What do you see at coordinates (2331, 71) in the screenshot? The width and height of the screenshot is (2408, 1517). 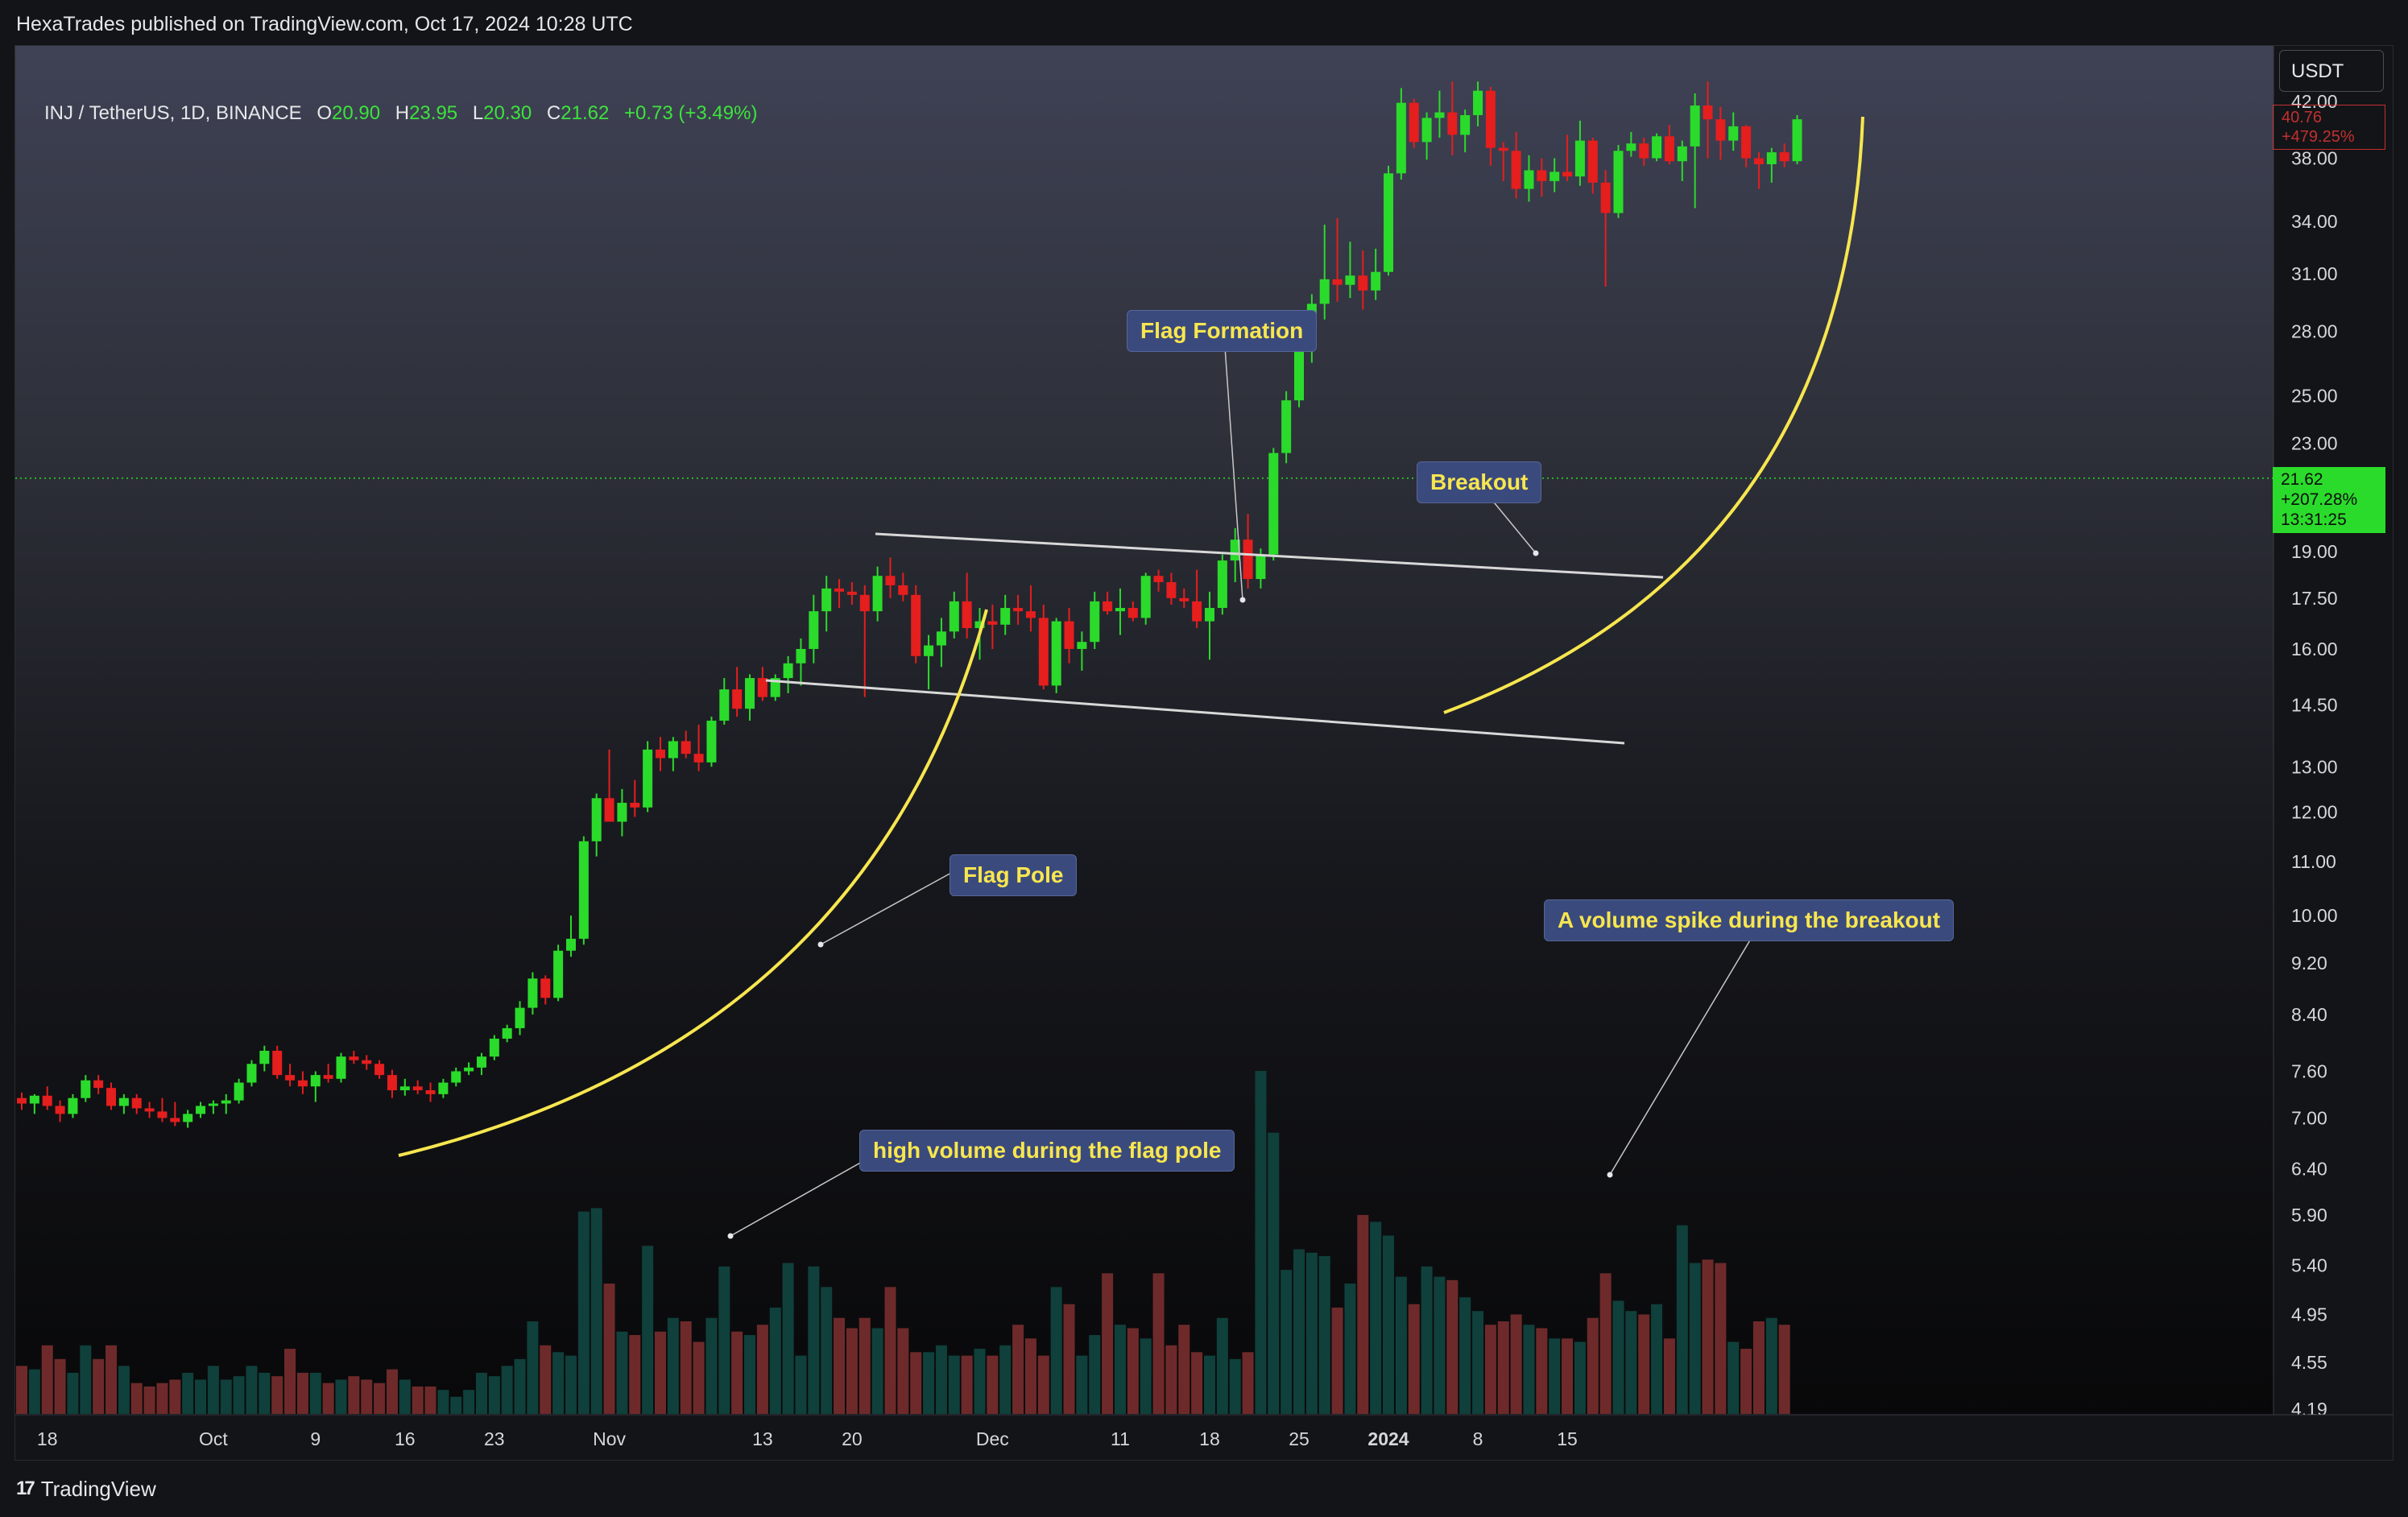 I see `currency-selector: USDT` at bounding box center [2331, 71].